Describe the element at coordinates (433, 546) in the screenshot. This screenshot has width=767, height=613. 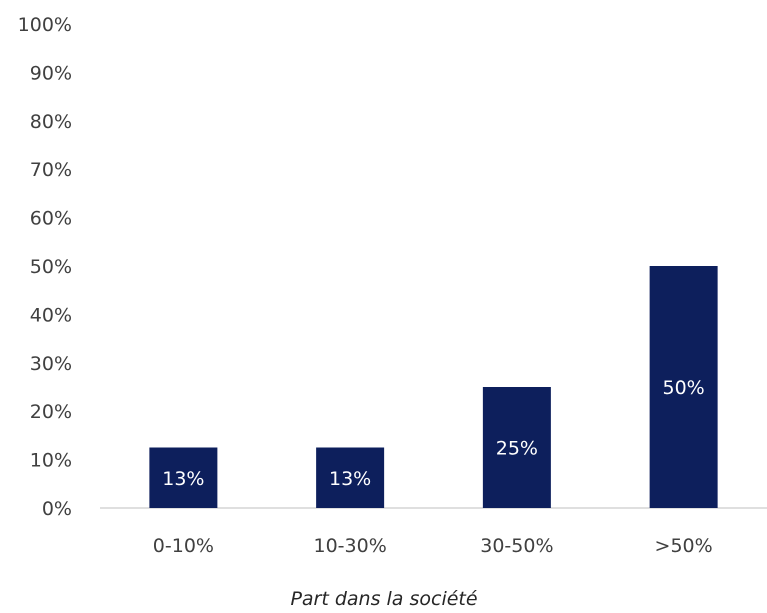
I see `x-axis-categories: 0-10% 10-30% 30-50% >50%` at that location.